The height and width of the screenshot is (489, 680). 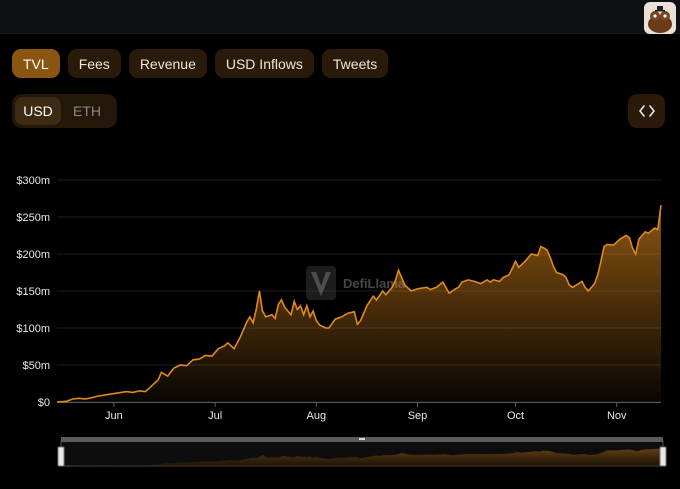 What do you see at coordinates (36, 63) in the screenshot?
I see `tab-tvl: TVL` at bounding box center [36, 63].